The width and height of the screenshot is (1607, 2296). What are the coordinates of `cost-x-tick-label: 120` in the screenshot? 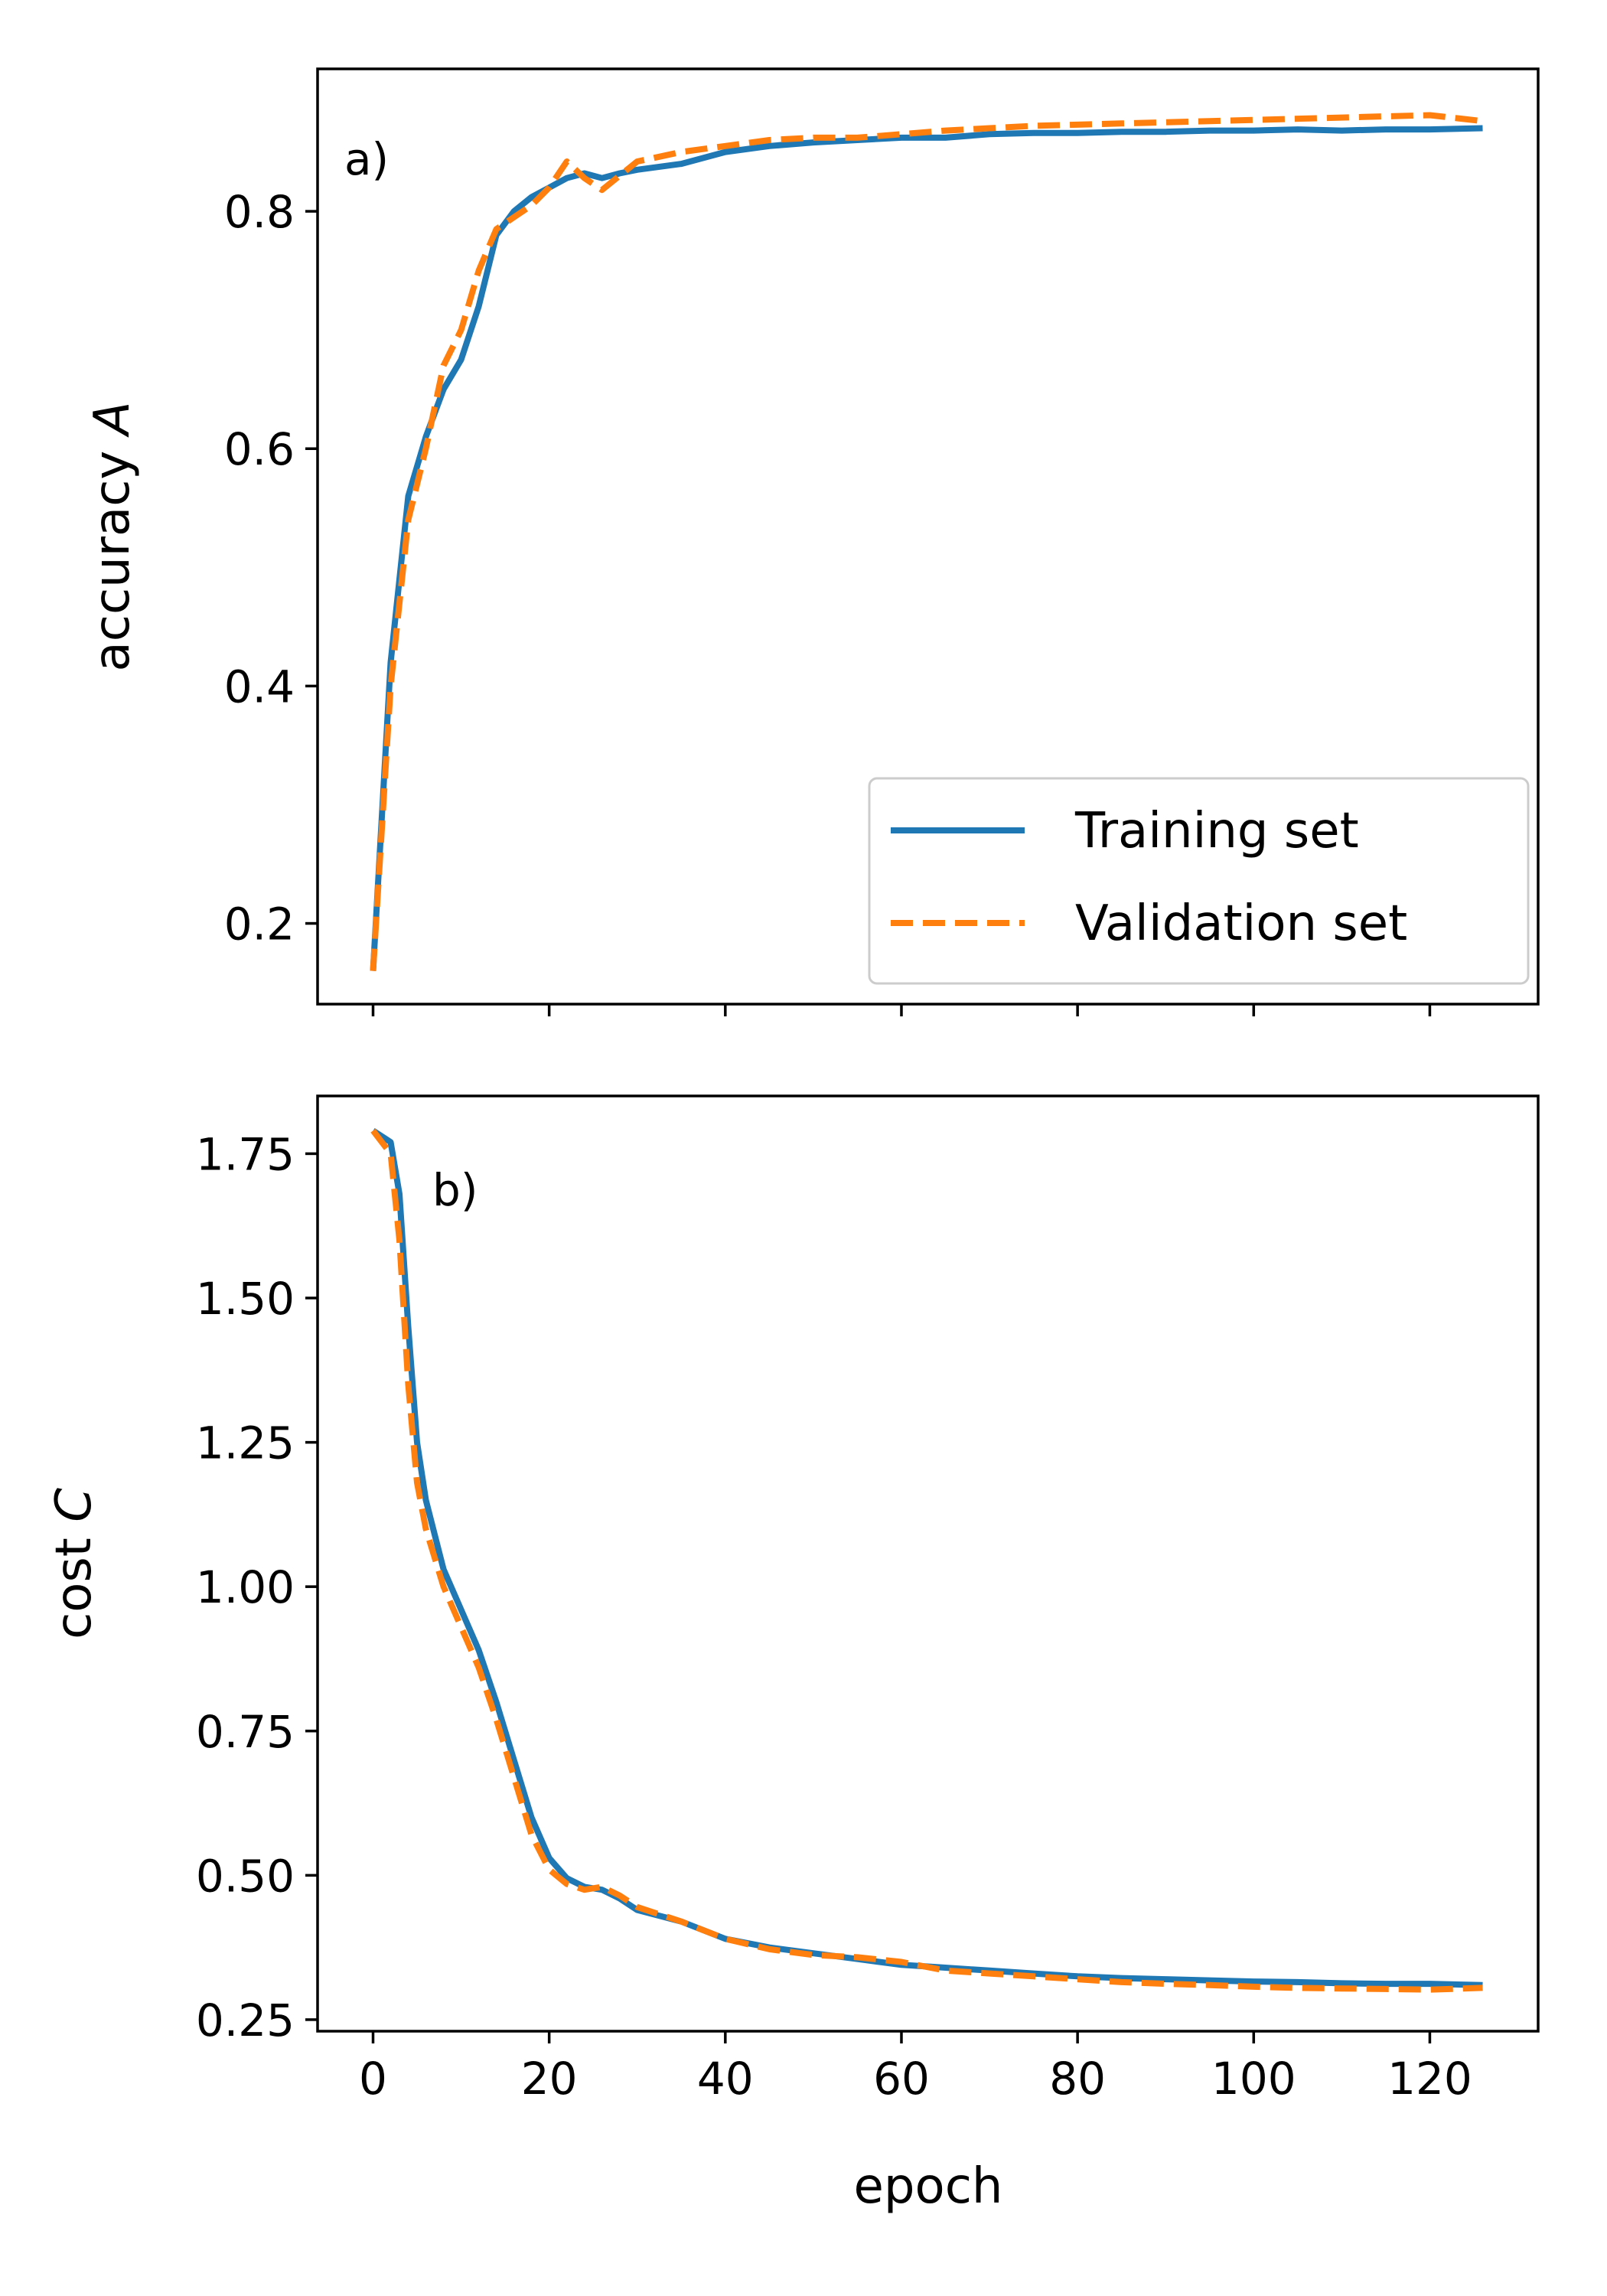 It's located at (1429, 2079).